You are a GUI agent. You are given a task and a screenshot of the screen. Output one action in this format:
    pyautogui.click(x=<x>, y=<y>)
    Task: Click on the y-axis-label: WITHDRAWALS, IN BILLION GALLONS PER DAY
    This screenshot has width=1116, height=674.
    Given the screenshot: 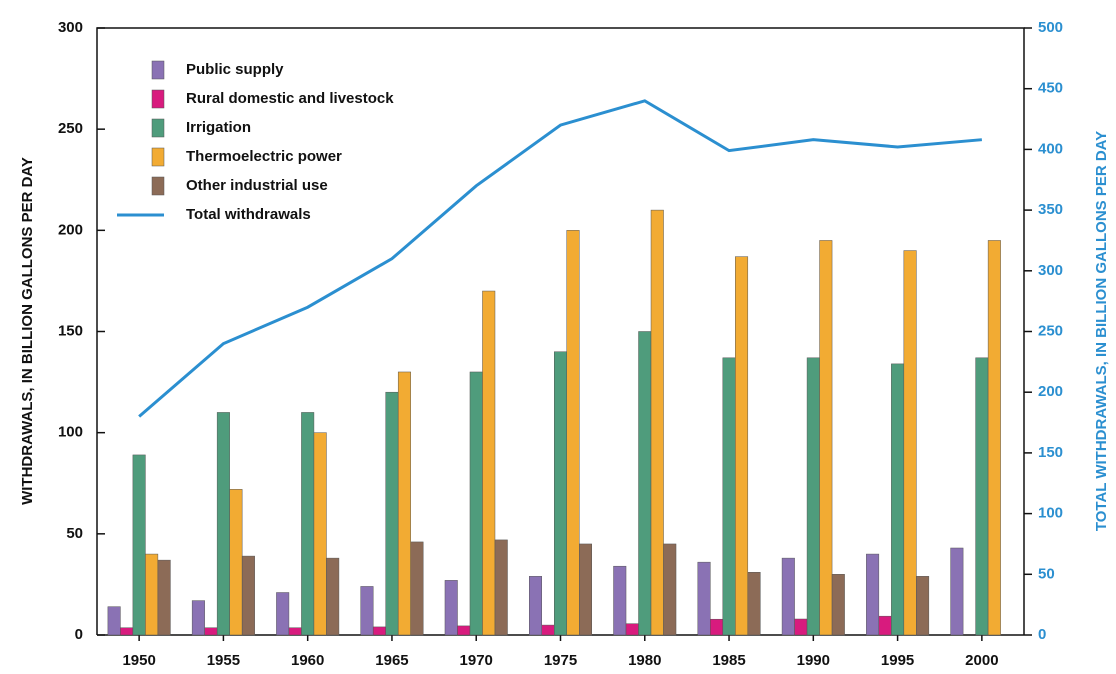 What is the action you would take?
    pyautogui.click(x=27, y=331)
    